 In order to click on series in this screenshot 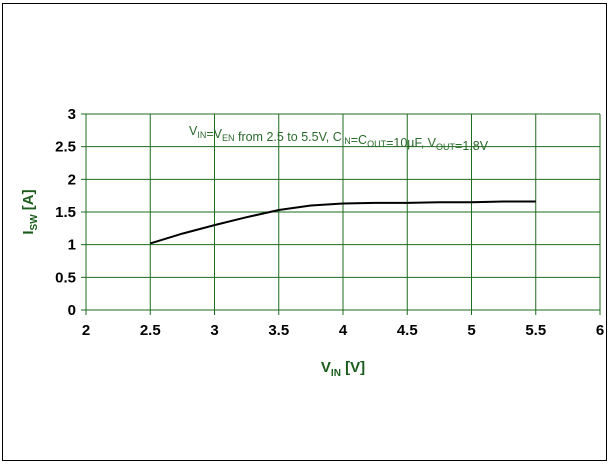, I will do `click(343, 222)`.